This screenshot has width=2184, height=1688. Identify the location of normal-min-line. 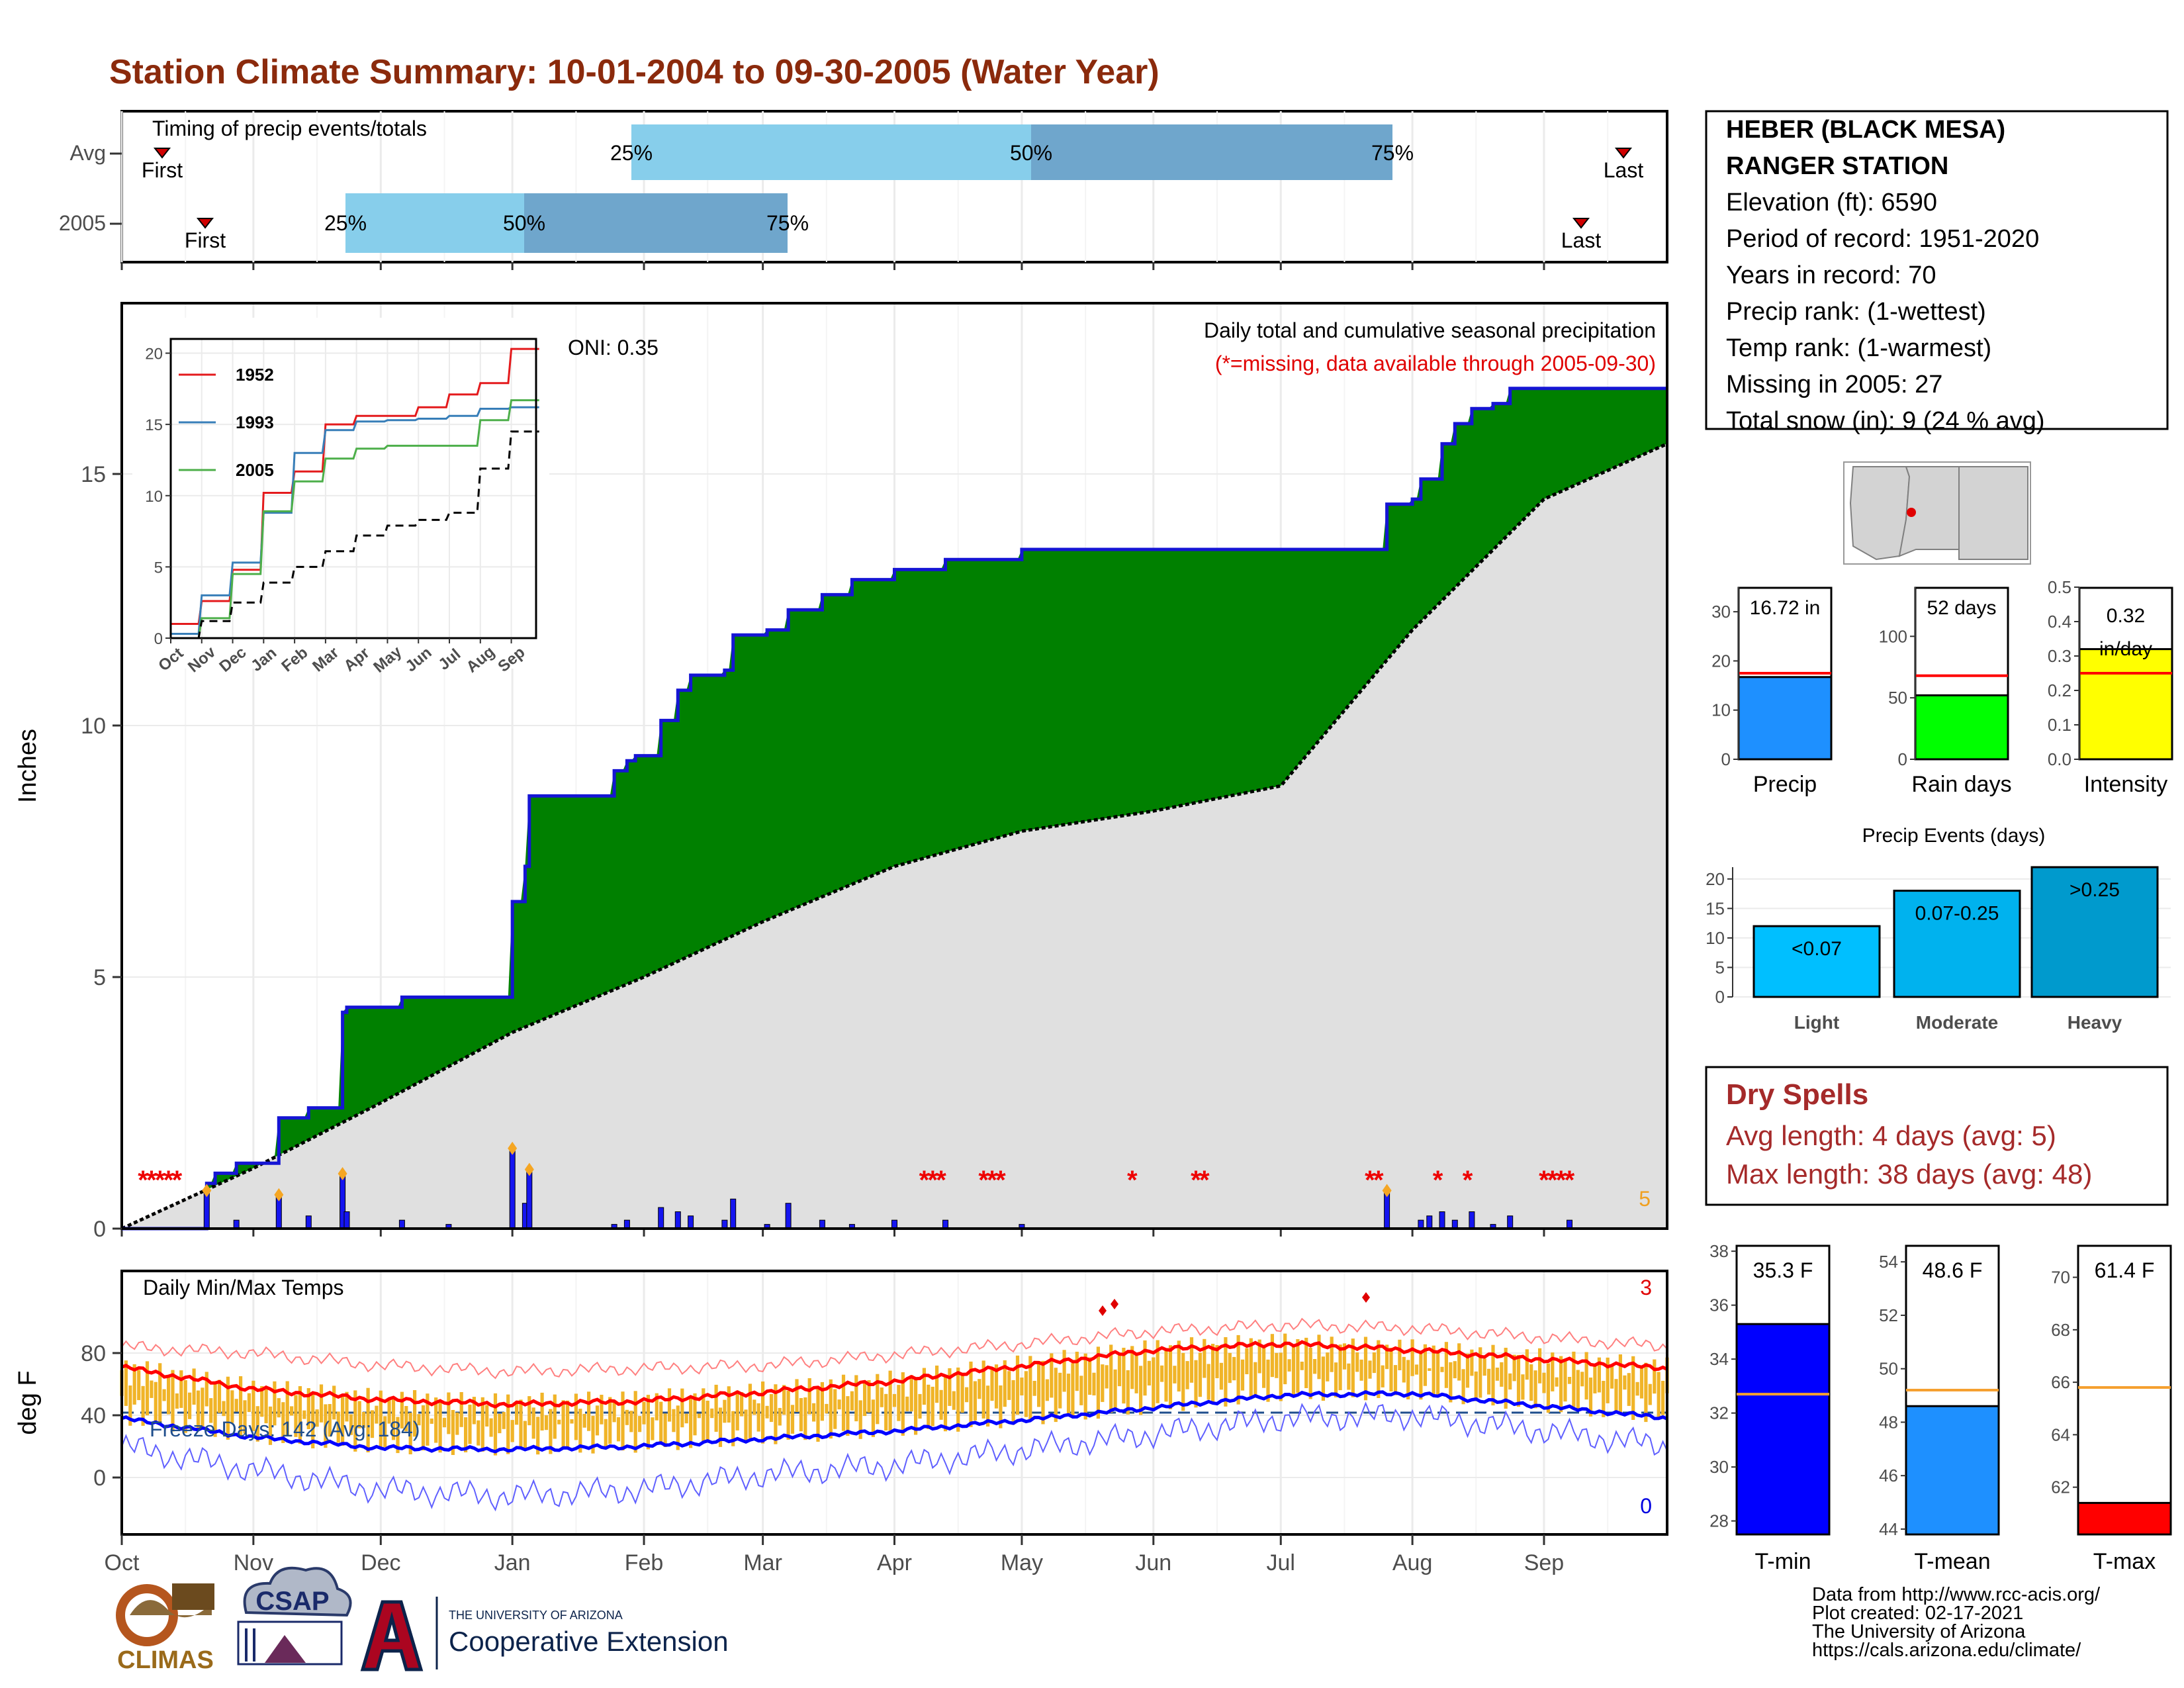
(894, 1421).